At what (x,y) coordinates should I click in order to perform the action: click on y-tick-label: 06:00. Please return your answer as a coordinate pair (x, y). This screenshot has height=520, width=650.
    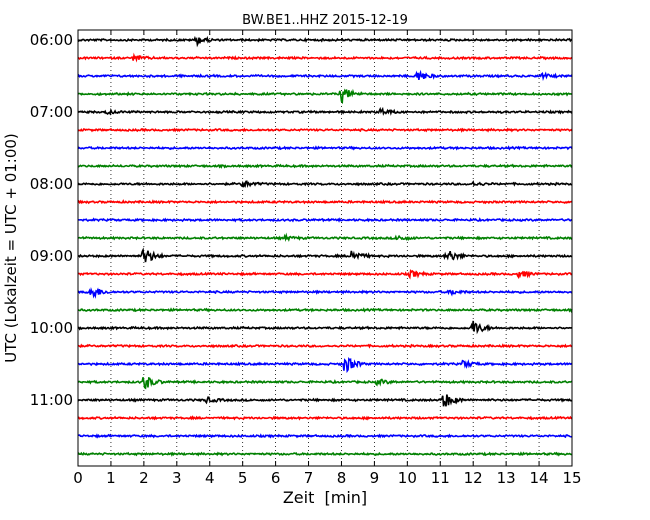
    Looking at the image, I should click on (51, 40).